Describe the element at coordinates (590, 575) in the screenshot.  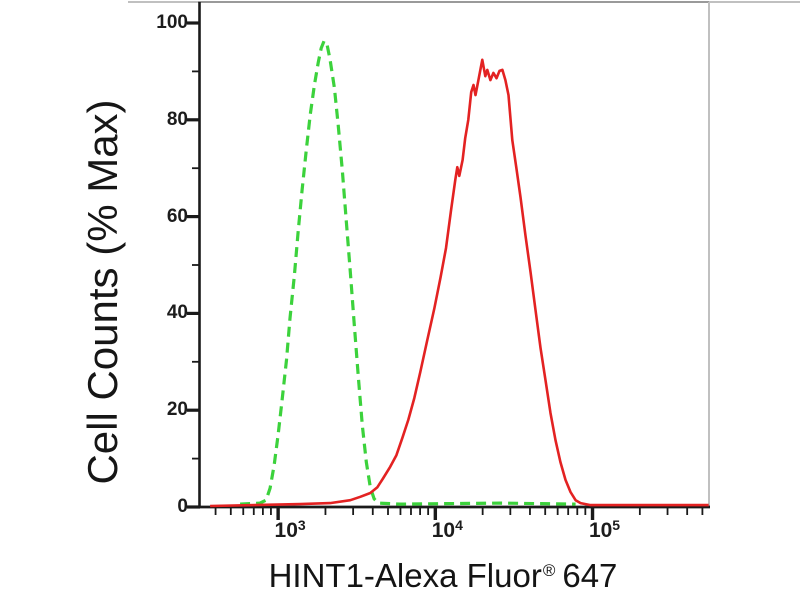
I see `x-axis-title-suffix: 647` at that location.